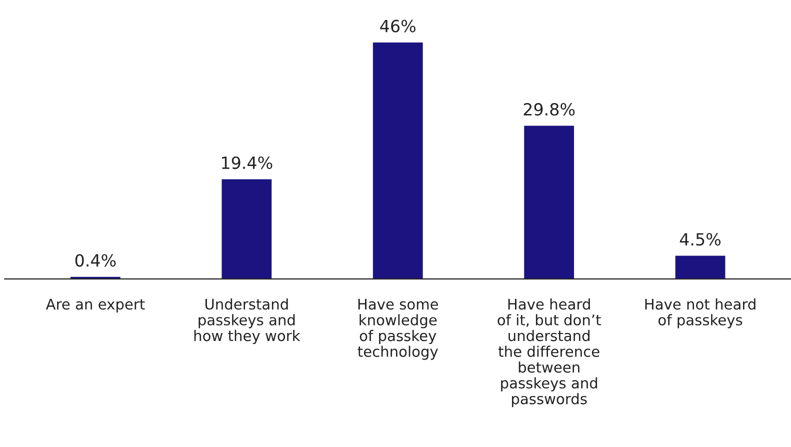 This screenshot has width=791, height=447. Describe the element at coordinates (700, 239) in the screenshot. I see `data-label: 4.5%` at that location.